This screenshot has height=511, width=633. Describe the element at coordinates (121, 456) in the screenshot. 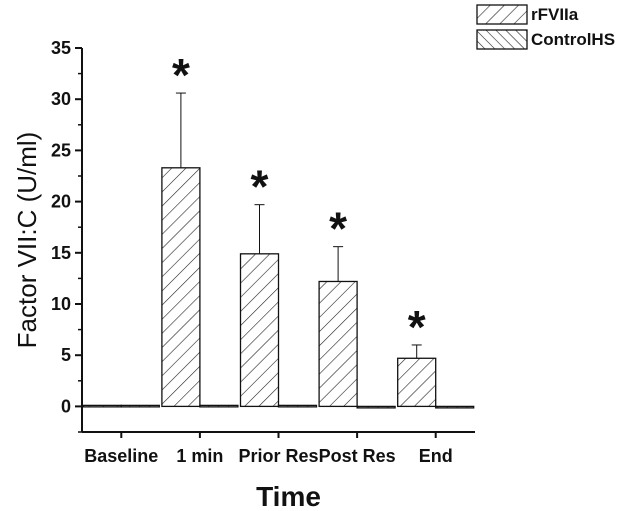

I see `x-tick-label: Baseline` at that location.